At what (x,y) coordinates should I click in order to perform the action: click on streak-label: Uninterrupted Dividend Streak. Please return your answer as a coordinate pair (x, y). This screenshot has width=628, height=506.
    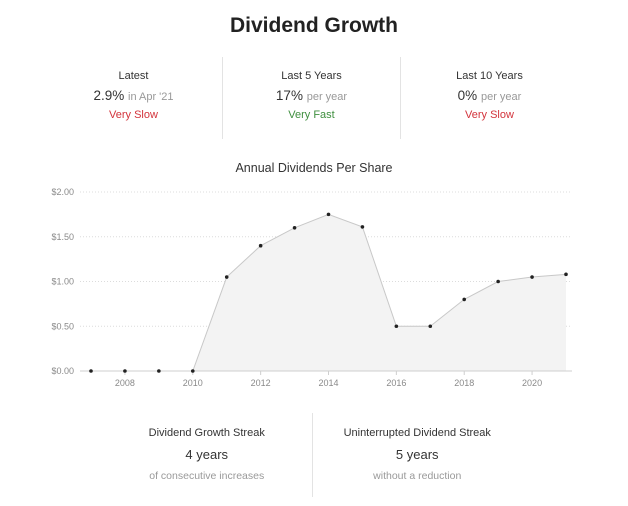
    Looking at the image, I should click on (417, 433).